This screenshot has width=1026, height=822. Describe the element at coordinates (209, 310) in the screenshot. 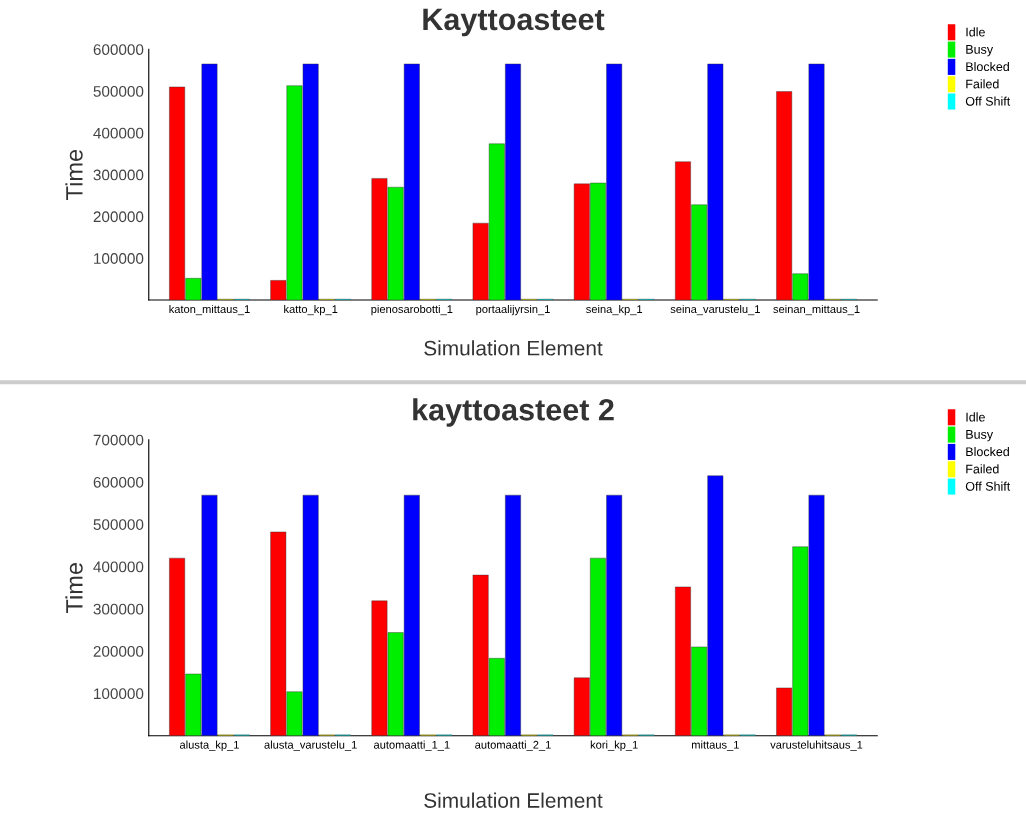

I see `x-tick-label: katon_mittaus_1` at that location.